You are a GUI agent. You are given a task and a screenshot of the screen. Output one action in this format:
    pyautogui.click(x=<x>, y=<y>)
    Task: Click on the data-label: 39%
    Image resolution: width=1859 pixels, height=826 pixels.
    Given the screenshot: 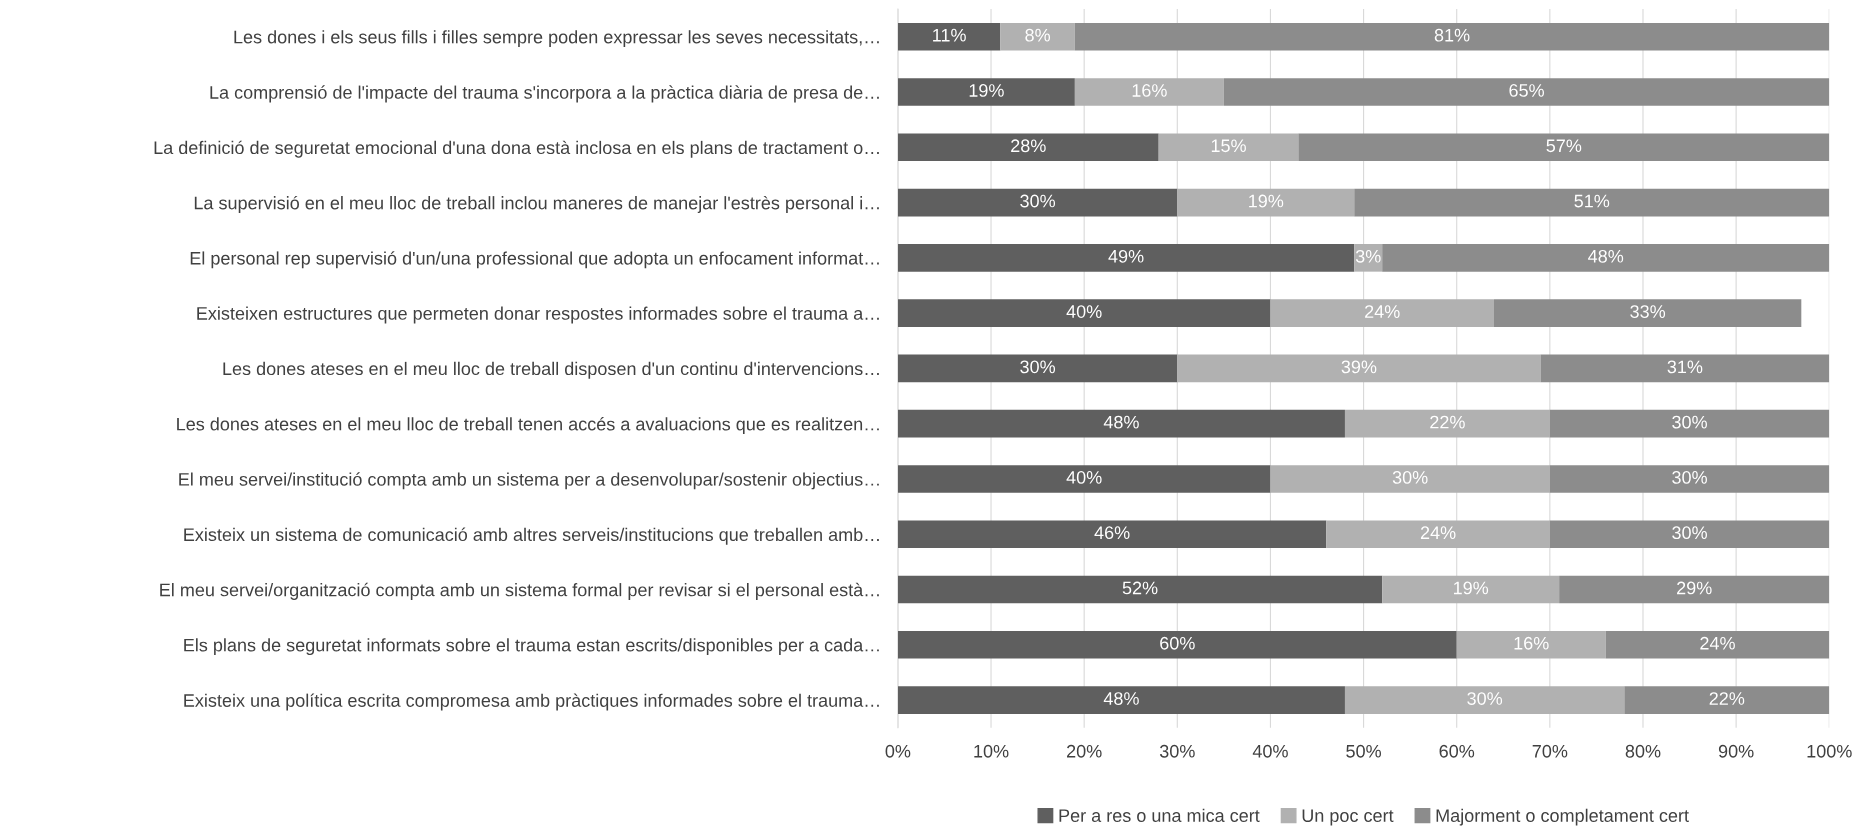 What is the action you would take?
    pyautogui.click(x=1359, y=367)
    